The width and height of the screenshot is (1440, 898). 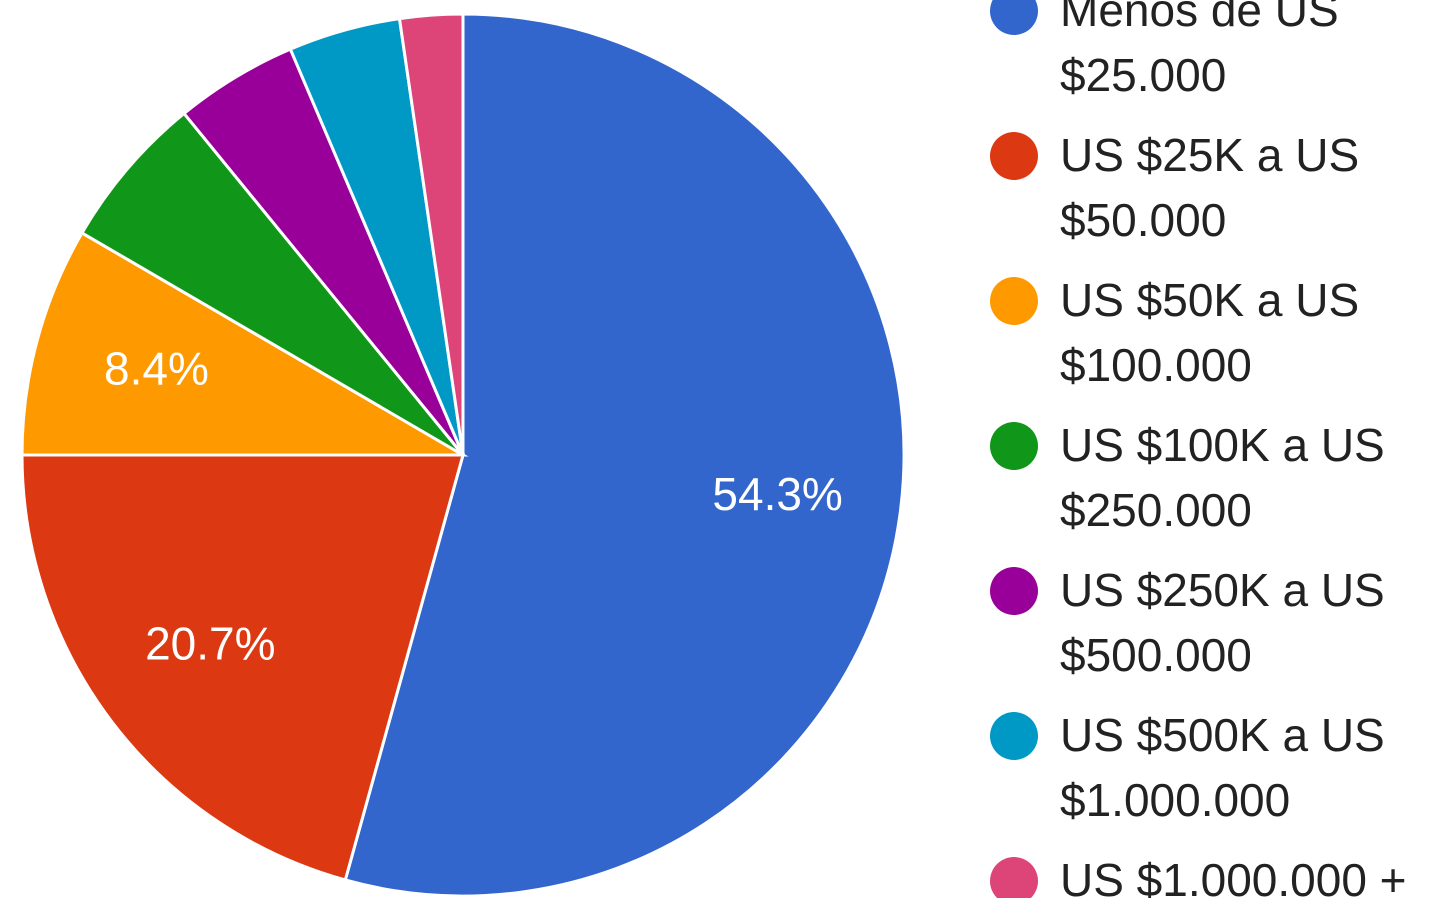 I want to click on legend-label: US $50K a US $100.000, so click(x=1210, y=332).